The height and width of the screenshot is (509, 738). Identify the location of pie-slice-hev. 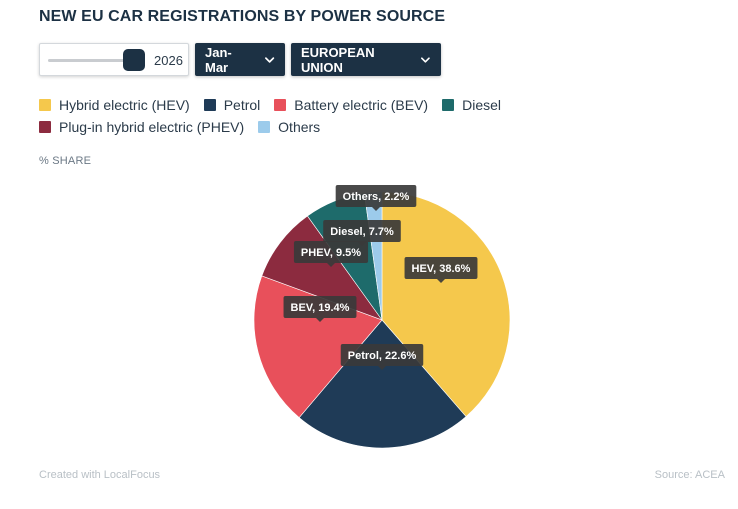
(446, 304).